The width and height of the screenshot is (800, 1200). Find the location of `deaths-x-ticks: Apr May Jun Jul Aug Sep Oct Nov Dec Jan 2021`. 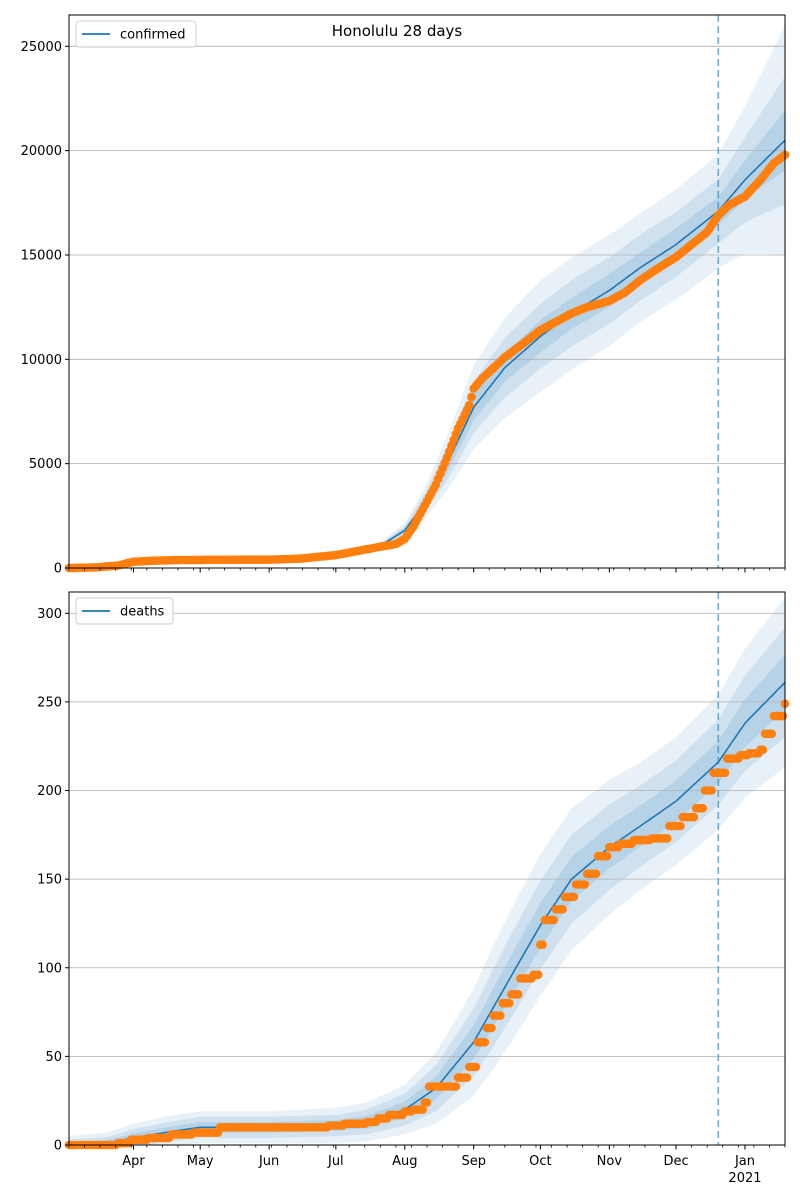

deaths-x-ticks: Apr May Jun Jul Aug Sep Oct Nov Dec Jan 2021 is located at coordinates (427, 1165).